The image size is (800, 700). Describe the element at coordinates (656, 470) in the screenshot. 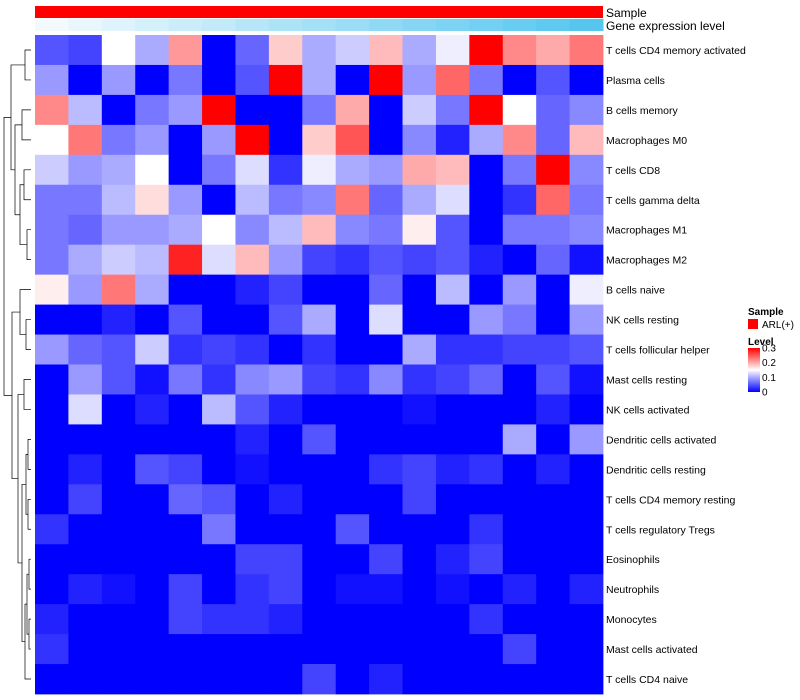

I see `row-label: Dendritic cells resting` at that location.